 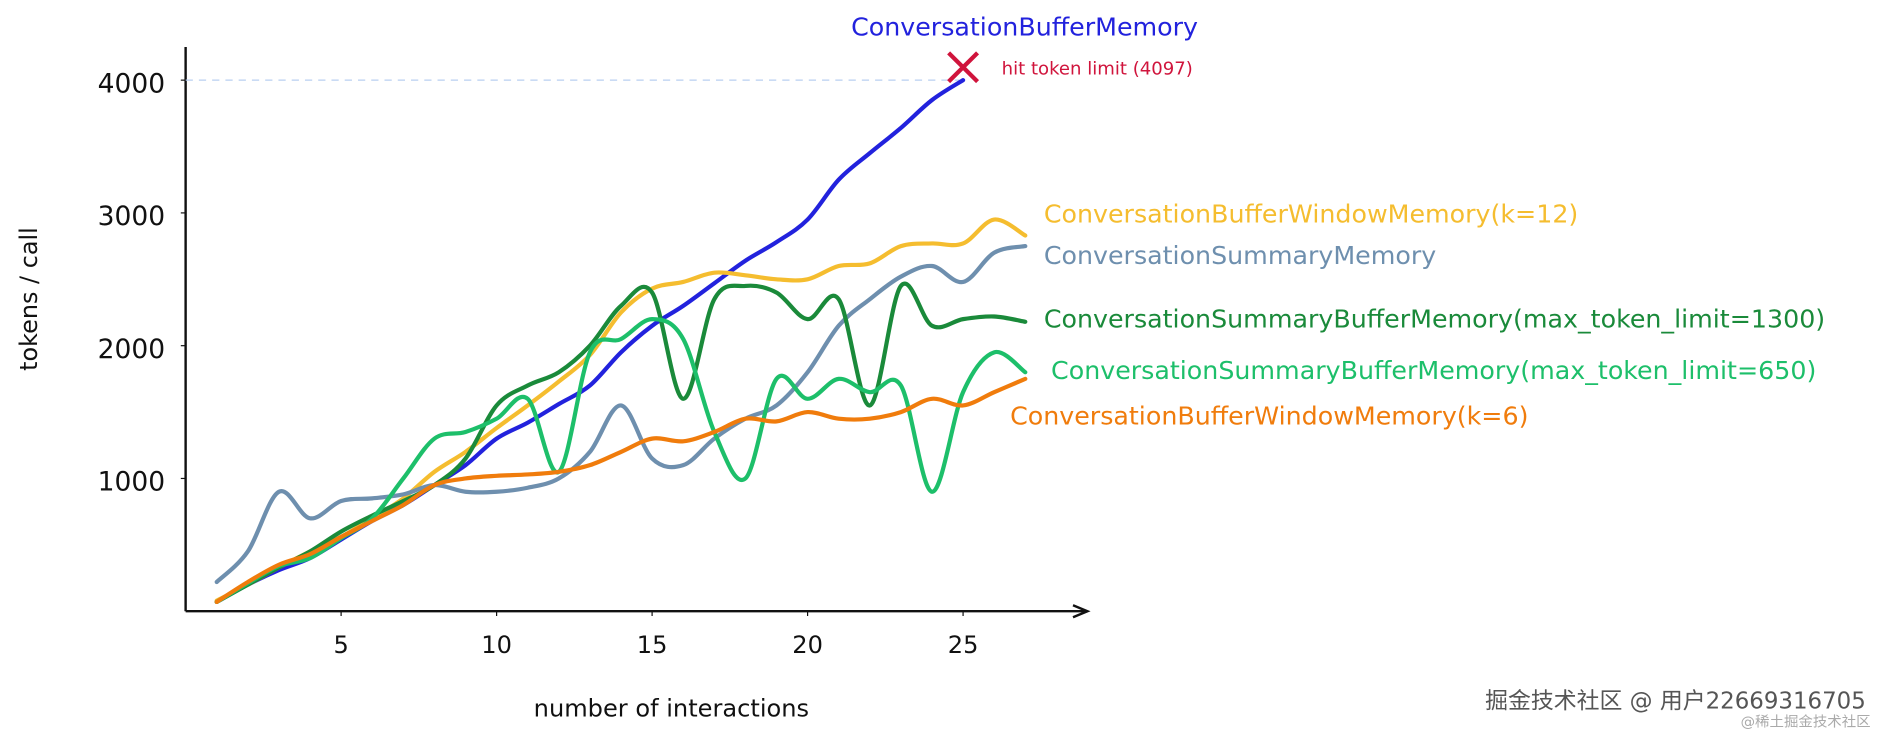 What do you see at coordinates (29, 299) in the screenshot?
I see `y-axis-title: tokens / call` at bounding box center [29, 299].